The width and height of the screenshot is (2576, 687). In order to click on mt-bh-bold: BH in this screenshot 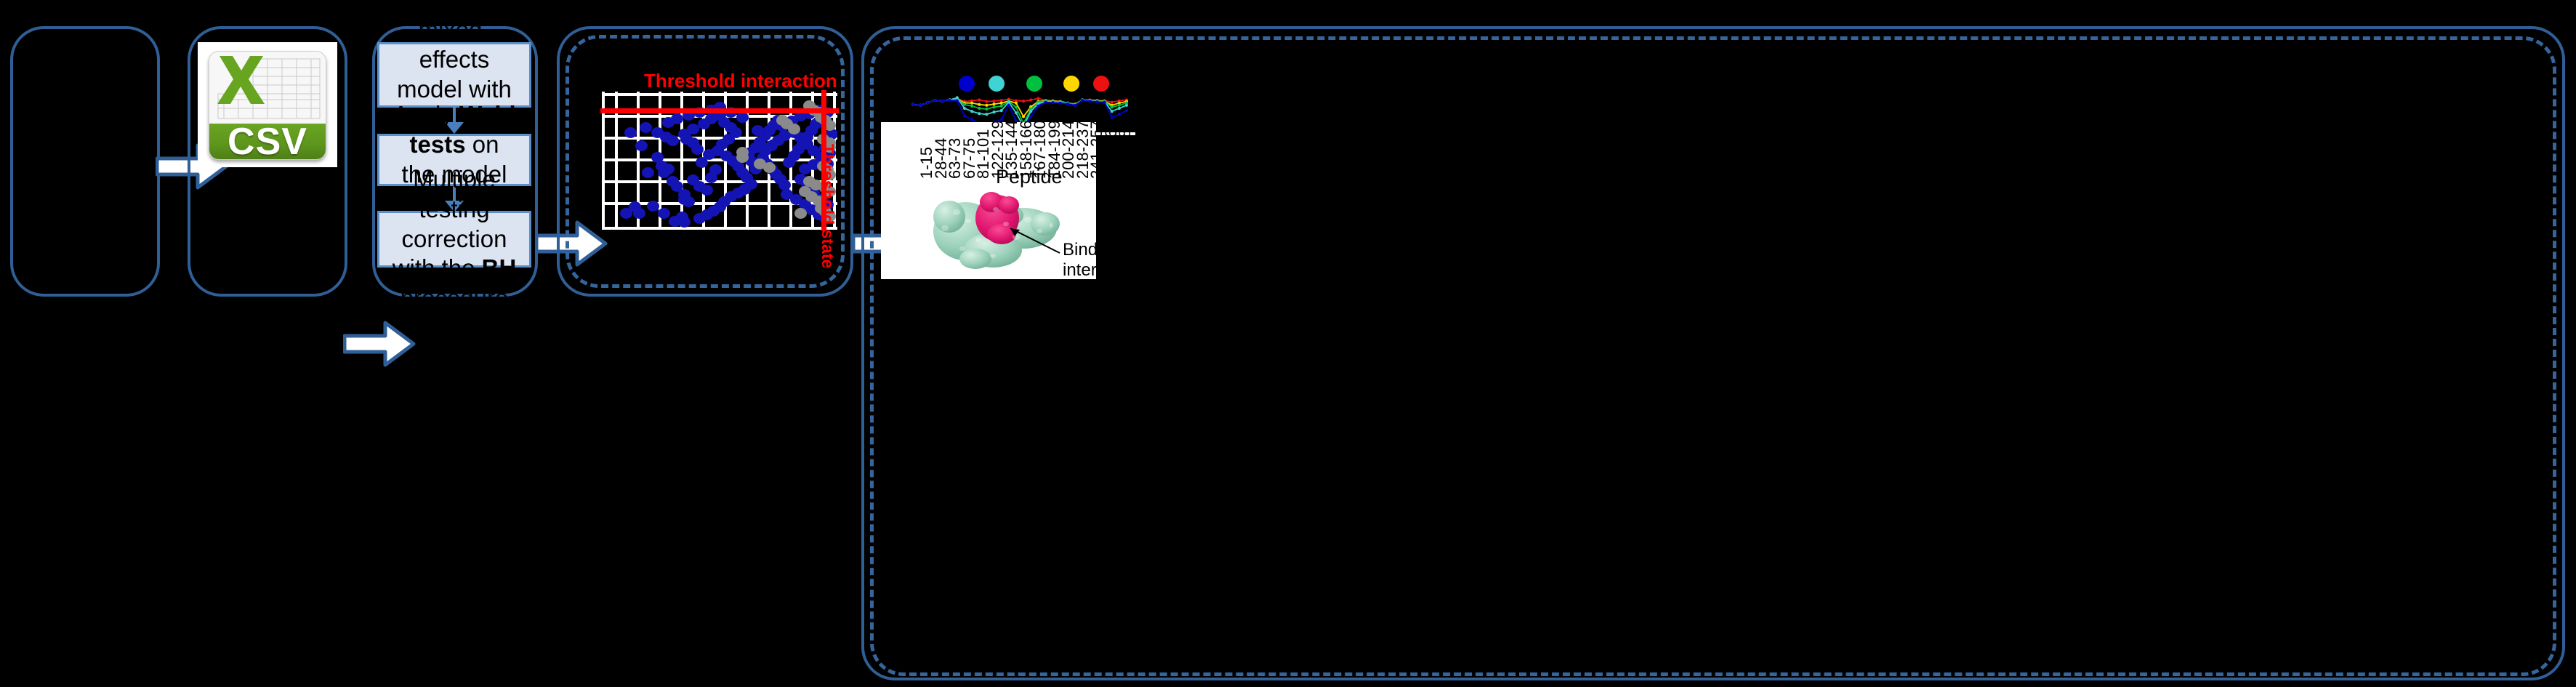, I will do `click(499, 268)`.